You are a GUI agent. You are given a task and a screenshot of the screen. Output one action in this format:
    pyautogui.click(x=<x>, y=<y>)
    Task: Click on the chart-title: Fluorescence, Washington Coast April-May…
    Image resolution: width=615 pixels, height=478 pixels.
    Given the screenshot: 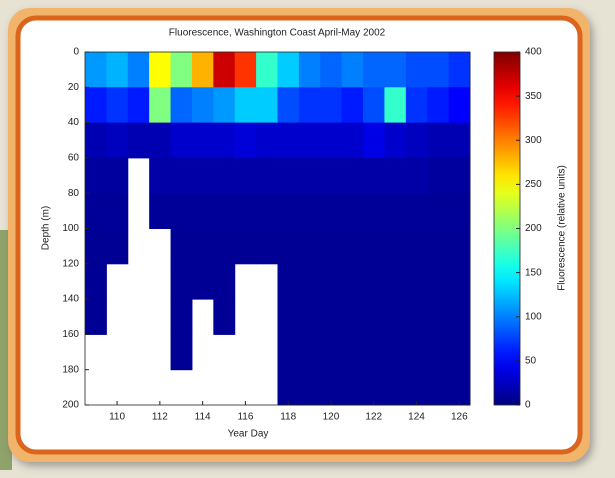 What is the action you would take?
    pyautogui.click(x=277, y=33)
    